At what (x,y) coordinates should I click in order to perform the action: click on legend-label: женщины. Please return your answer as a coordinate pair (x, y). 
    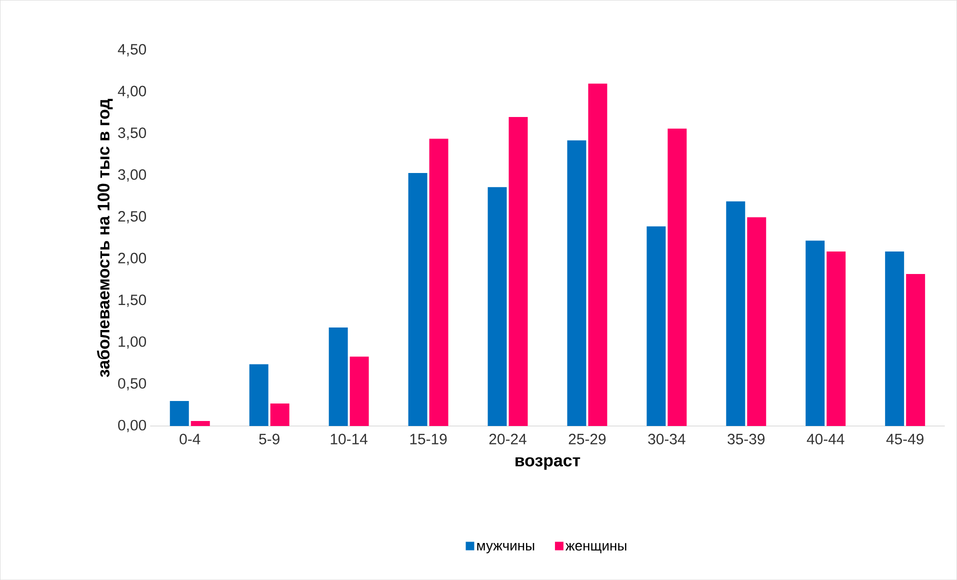
    Looking at the image, I should click on (596, 548).